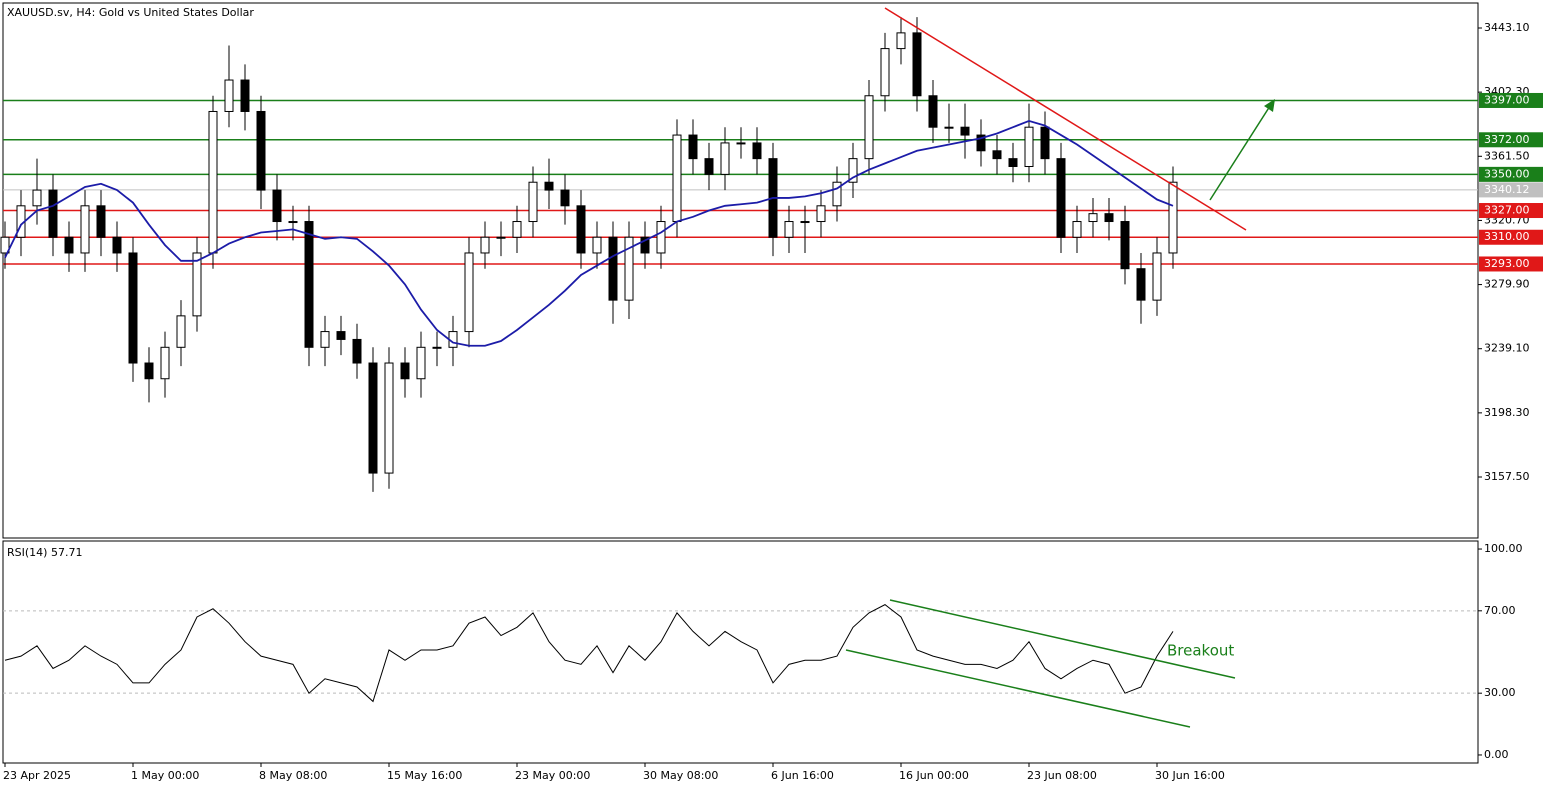  Describe the element at coordinates (680, 775) in the screenshot. I see `x-tick-label: 30 May 08:00` at that location.